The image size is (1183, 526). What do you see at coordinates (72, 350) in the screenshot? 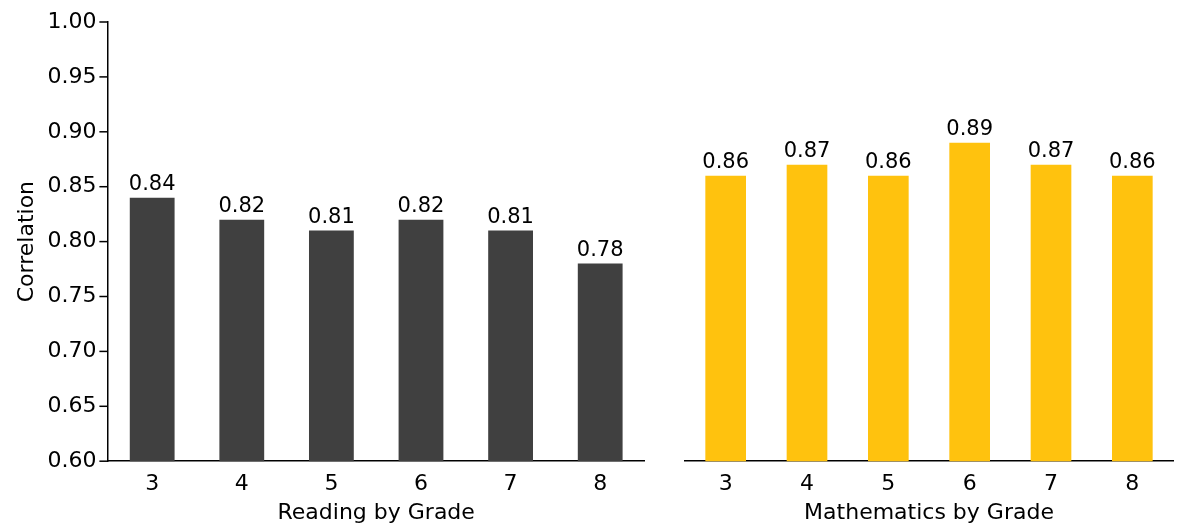
I see `y-tick-label: 0.70` at bounding box center [72, 350].